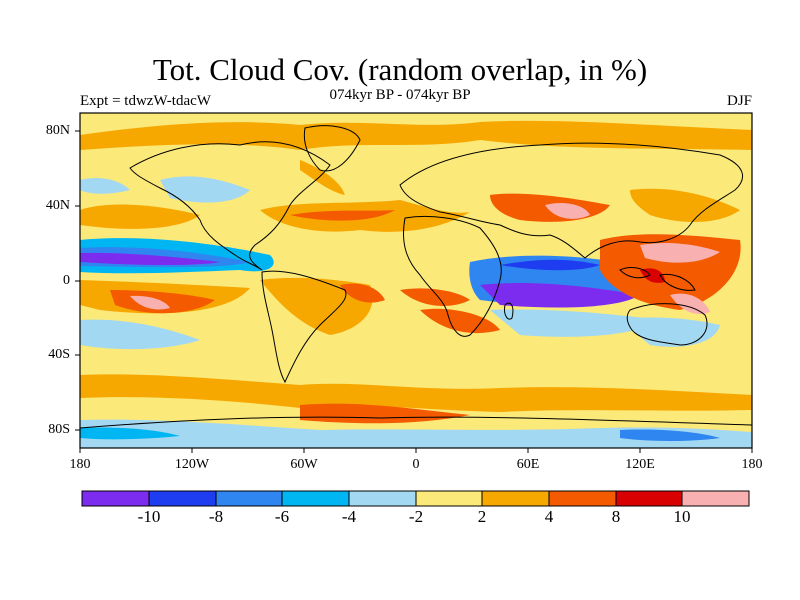 The width and height of the screenshot is (800, 600). I want to click on madagascar-coast, so click(509, 311).